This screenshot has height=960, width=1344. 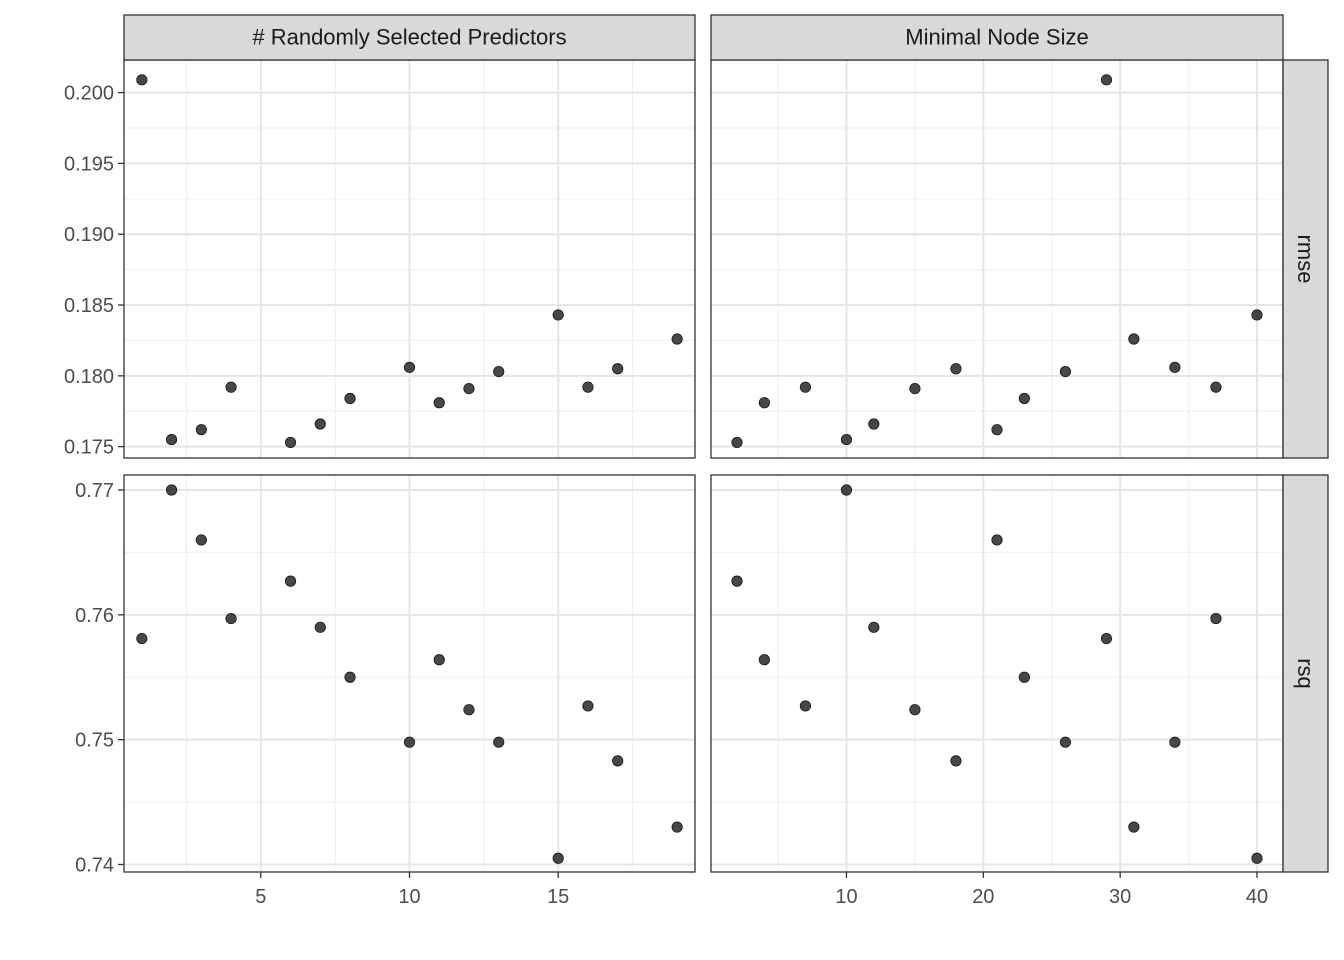 What do you see at coordinates (89, 377) in the screenshot?
I see `y-tick-label: 0.180` at bounding box center [89, 377].